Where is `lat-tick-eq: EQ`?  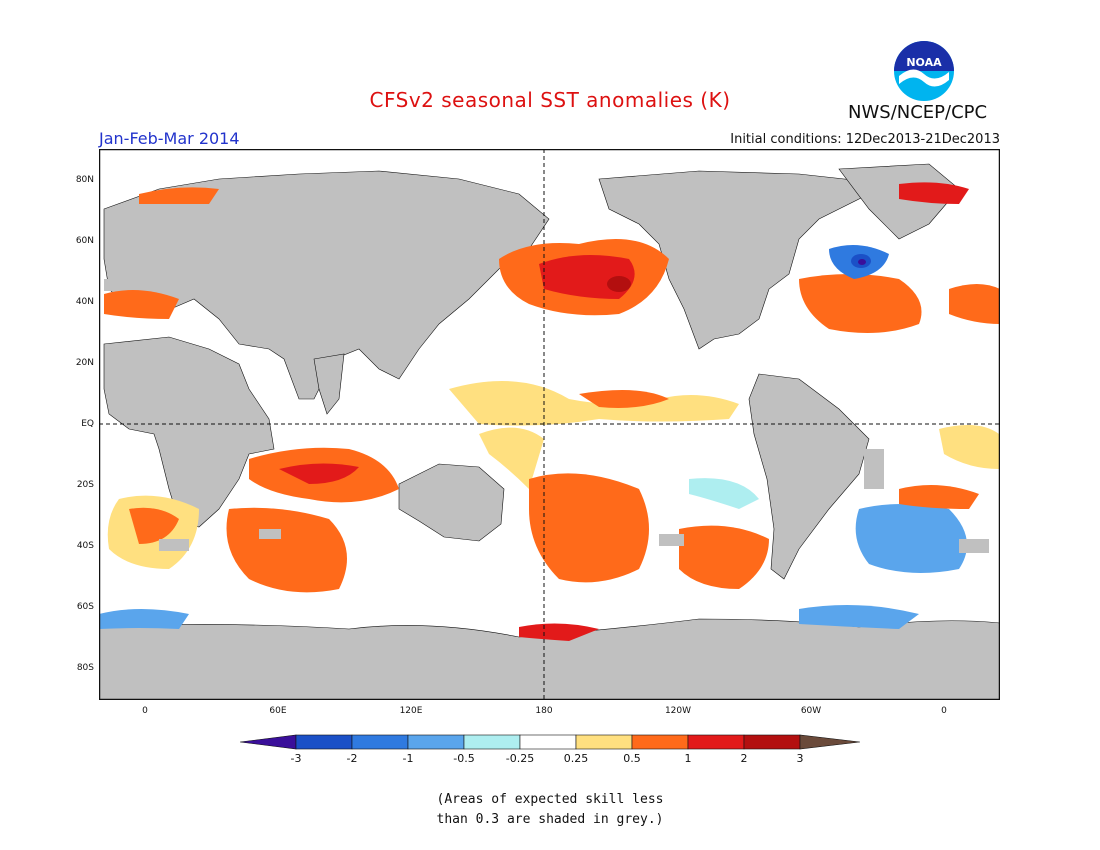 lat-tick-eq: EQ is located at coordinates (87, 424).